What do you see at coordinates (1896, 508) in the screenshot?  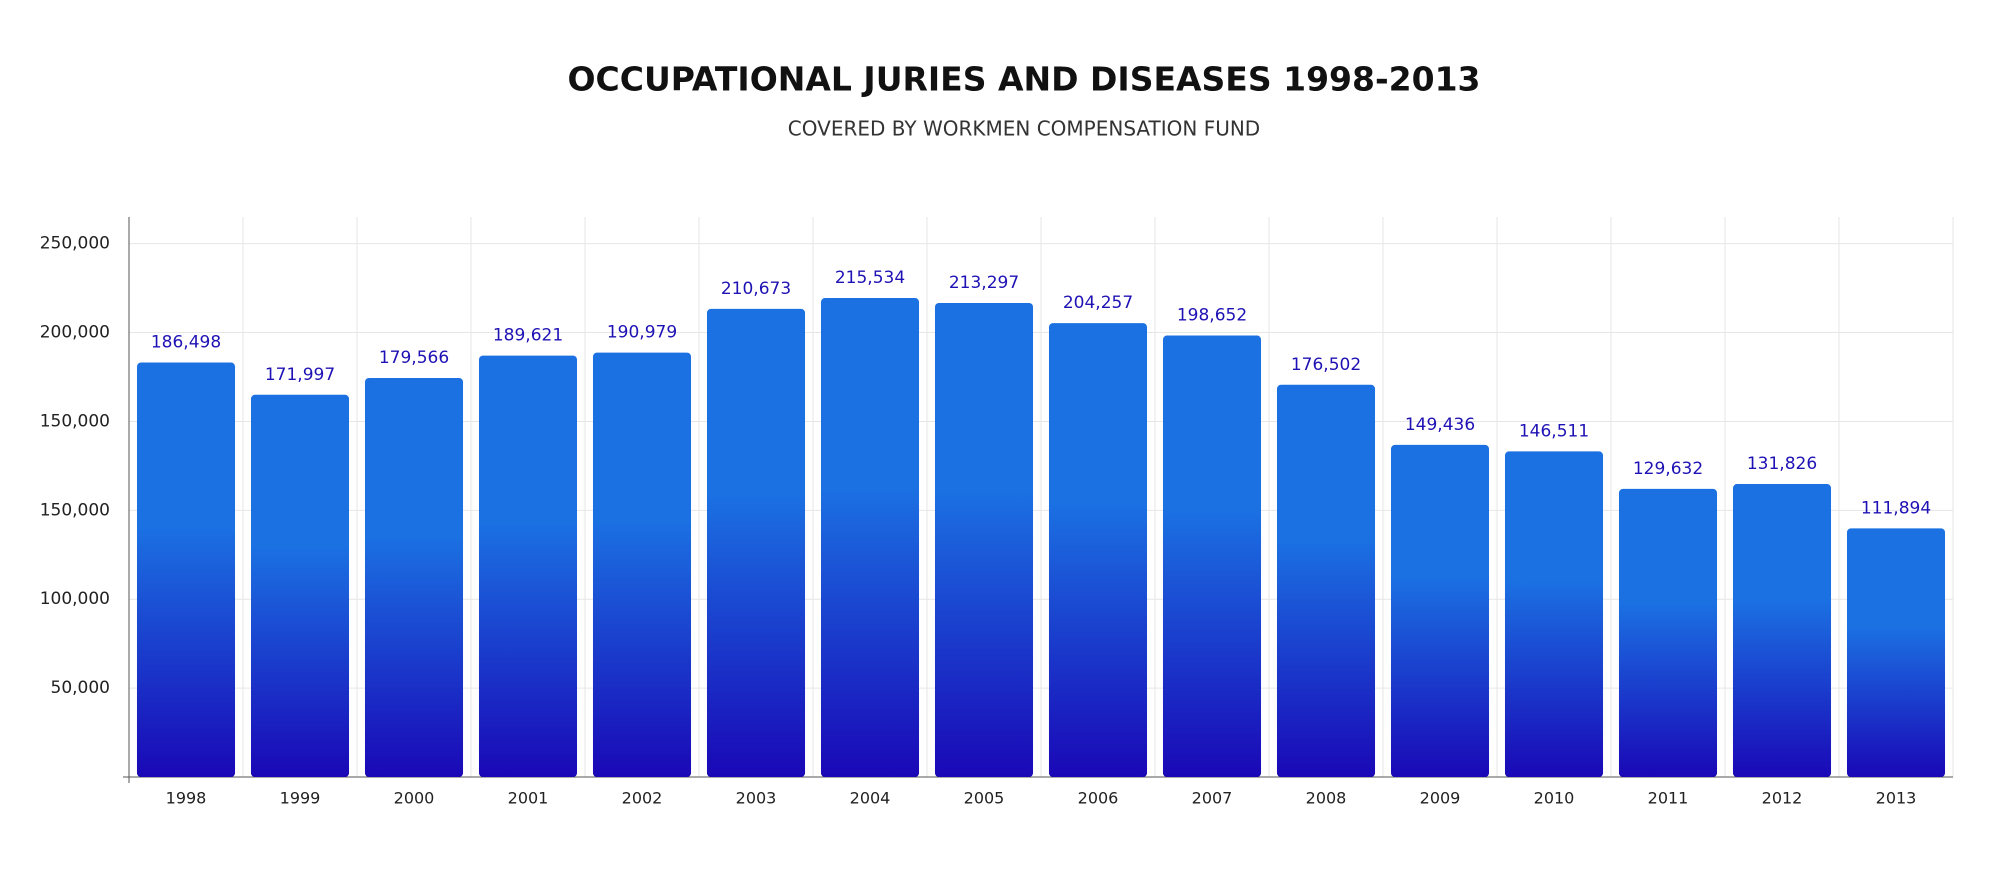 I see `data-label: 111,894` at bounding box center [1896, 508].